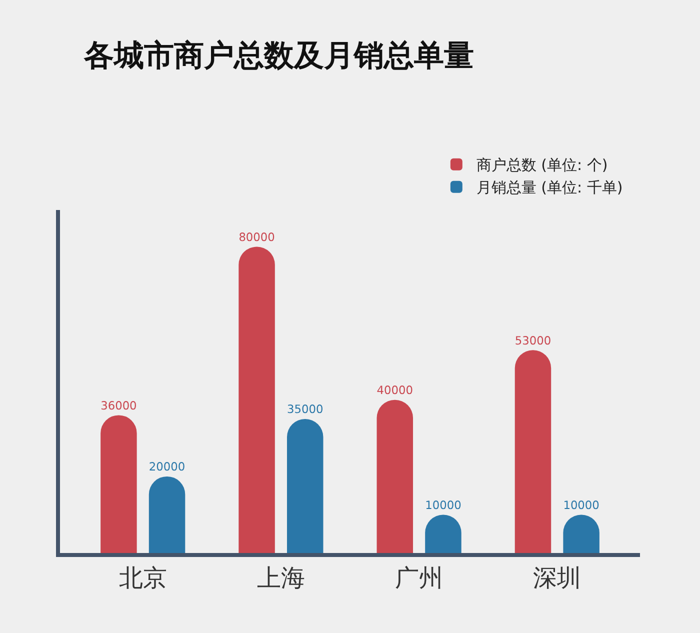 The image size is (700, 633). Describe the element at coordinates (533, 340) in the screenshot. I see `data-label: 53000` at that location.